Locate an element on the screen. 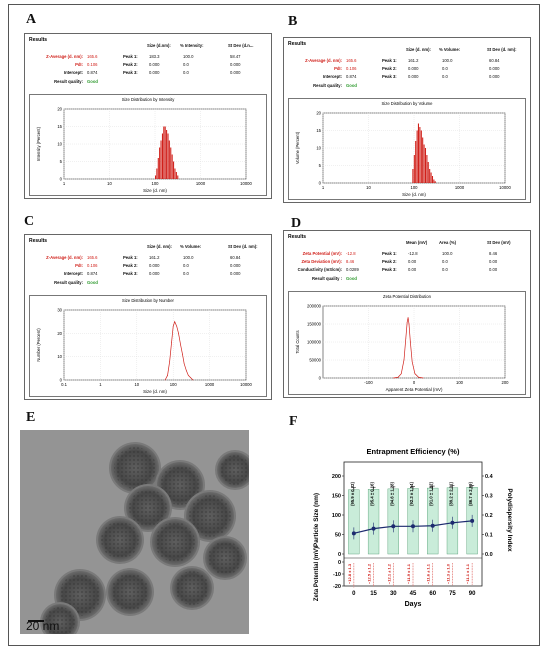 The height and width of the screenshot is (652, 550). x-tick-label: 200 is located at coordinates (506, 382).